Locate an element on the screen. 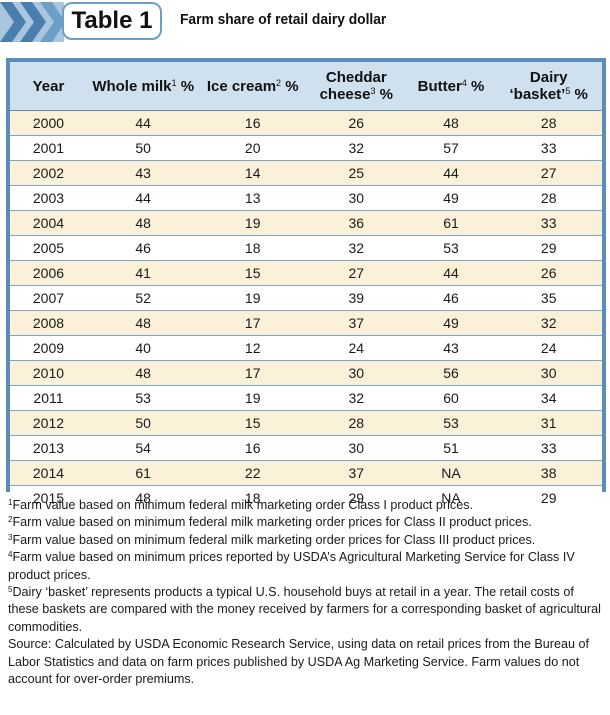 This screenshot has height=715, width=610. year-cell: 2008 is located at coordinates (48, 323).